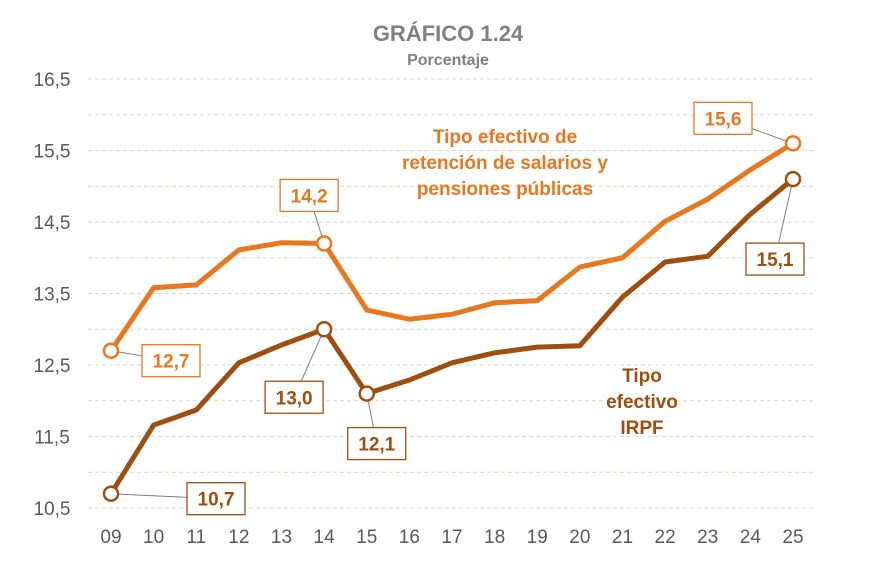 The image size is (872, 588). Describe the element at coordinates (52, 509) in the screenshot. I see `y-tick-label: 10,5` at that location.